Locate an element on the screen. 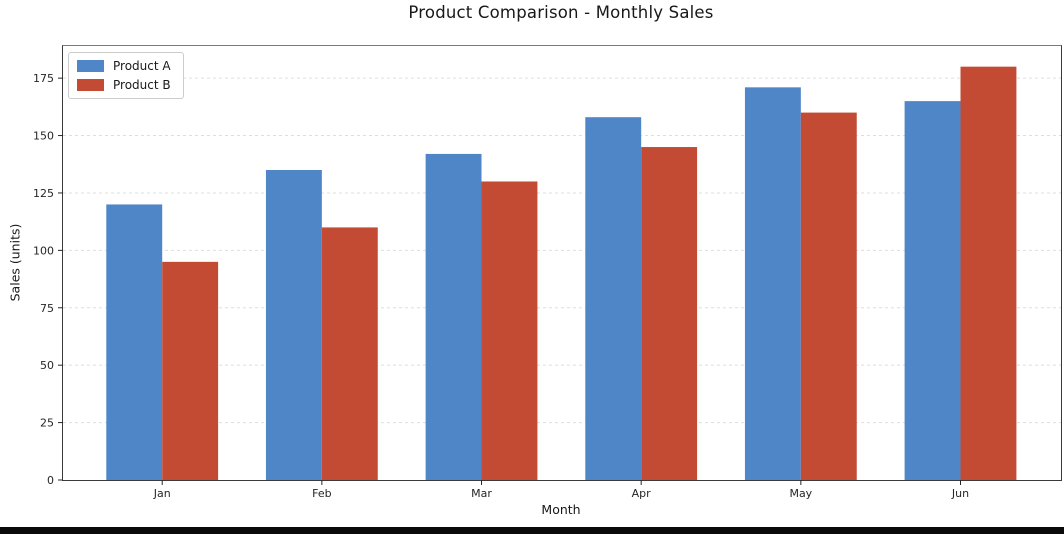 Image resolution: width=1064 pixels, height=534 pixels. legend-entry-product-a: Product A is located at coordinates (124, 66).